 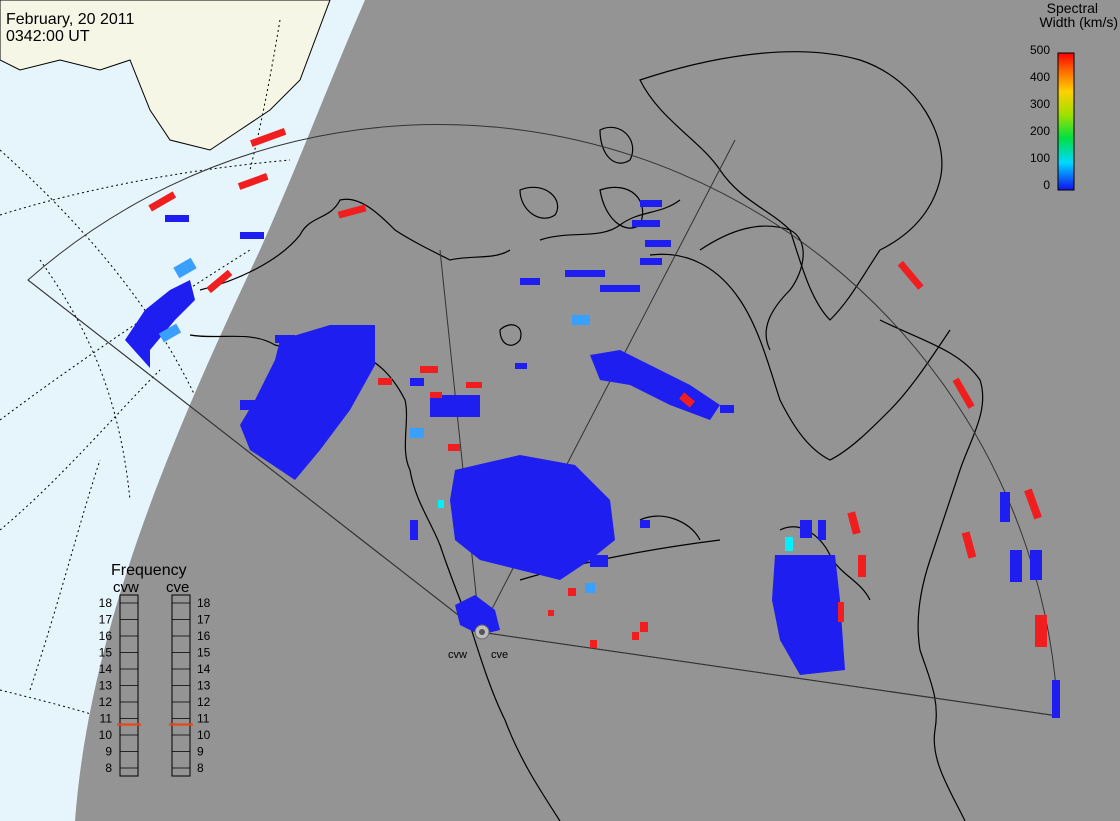 I want to click on colorbar-tick: 100, so click(x=1040, y=158).